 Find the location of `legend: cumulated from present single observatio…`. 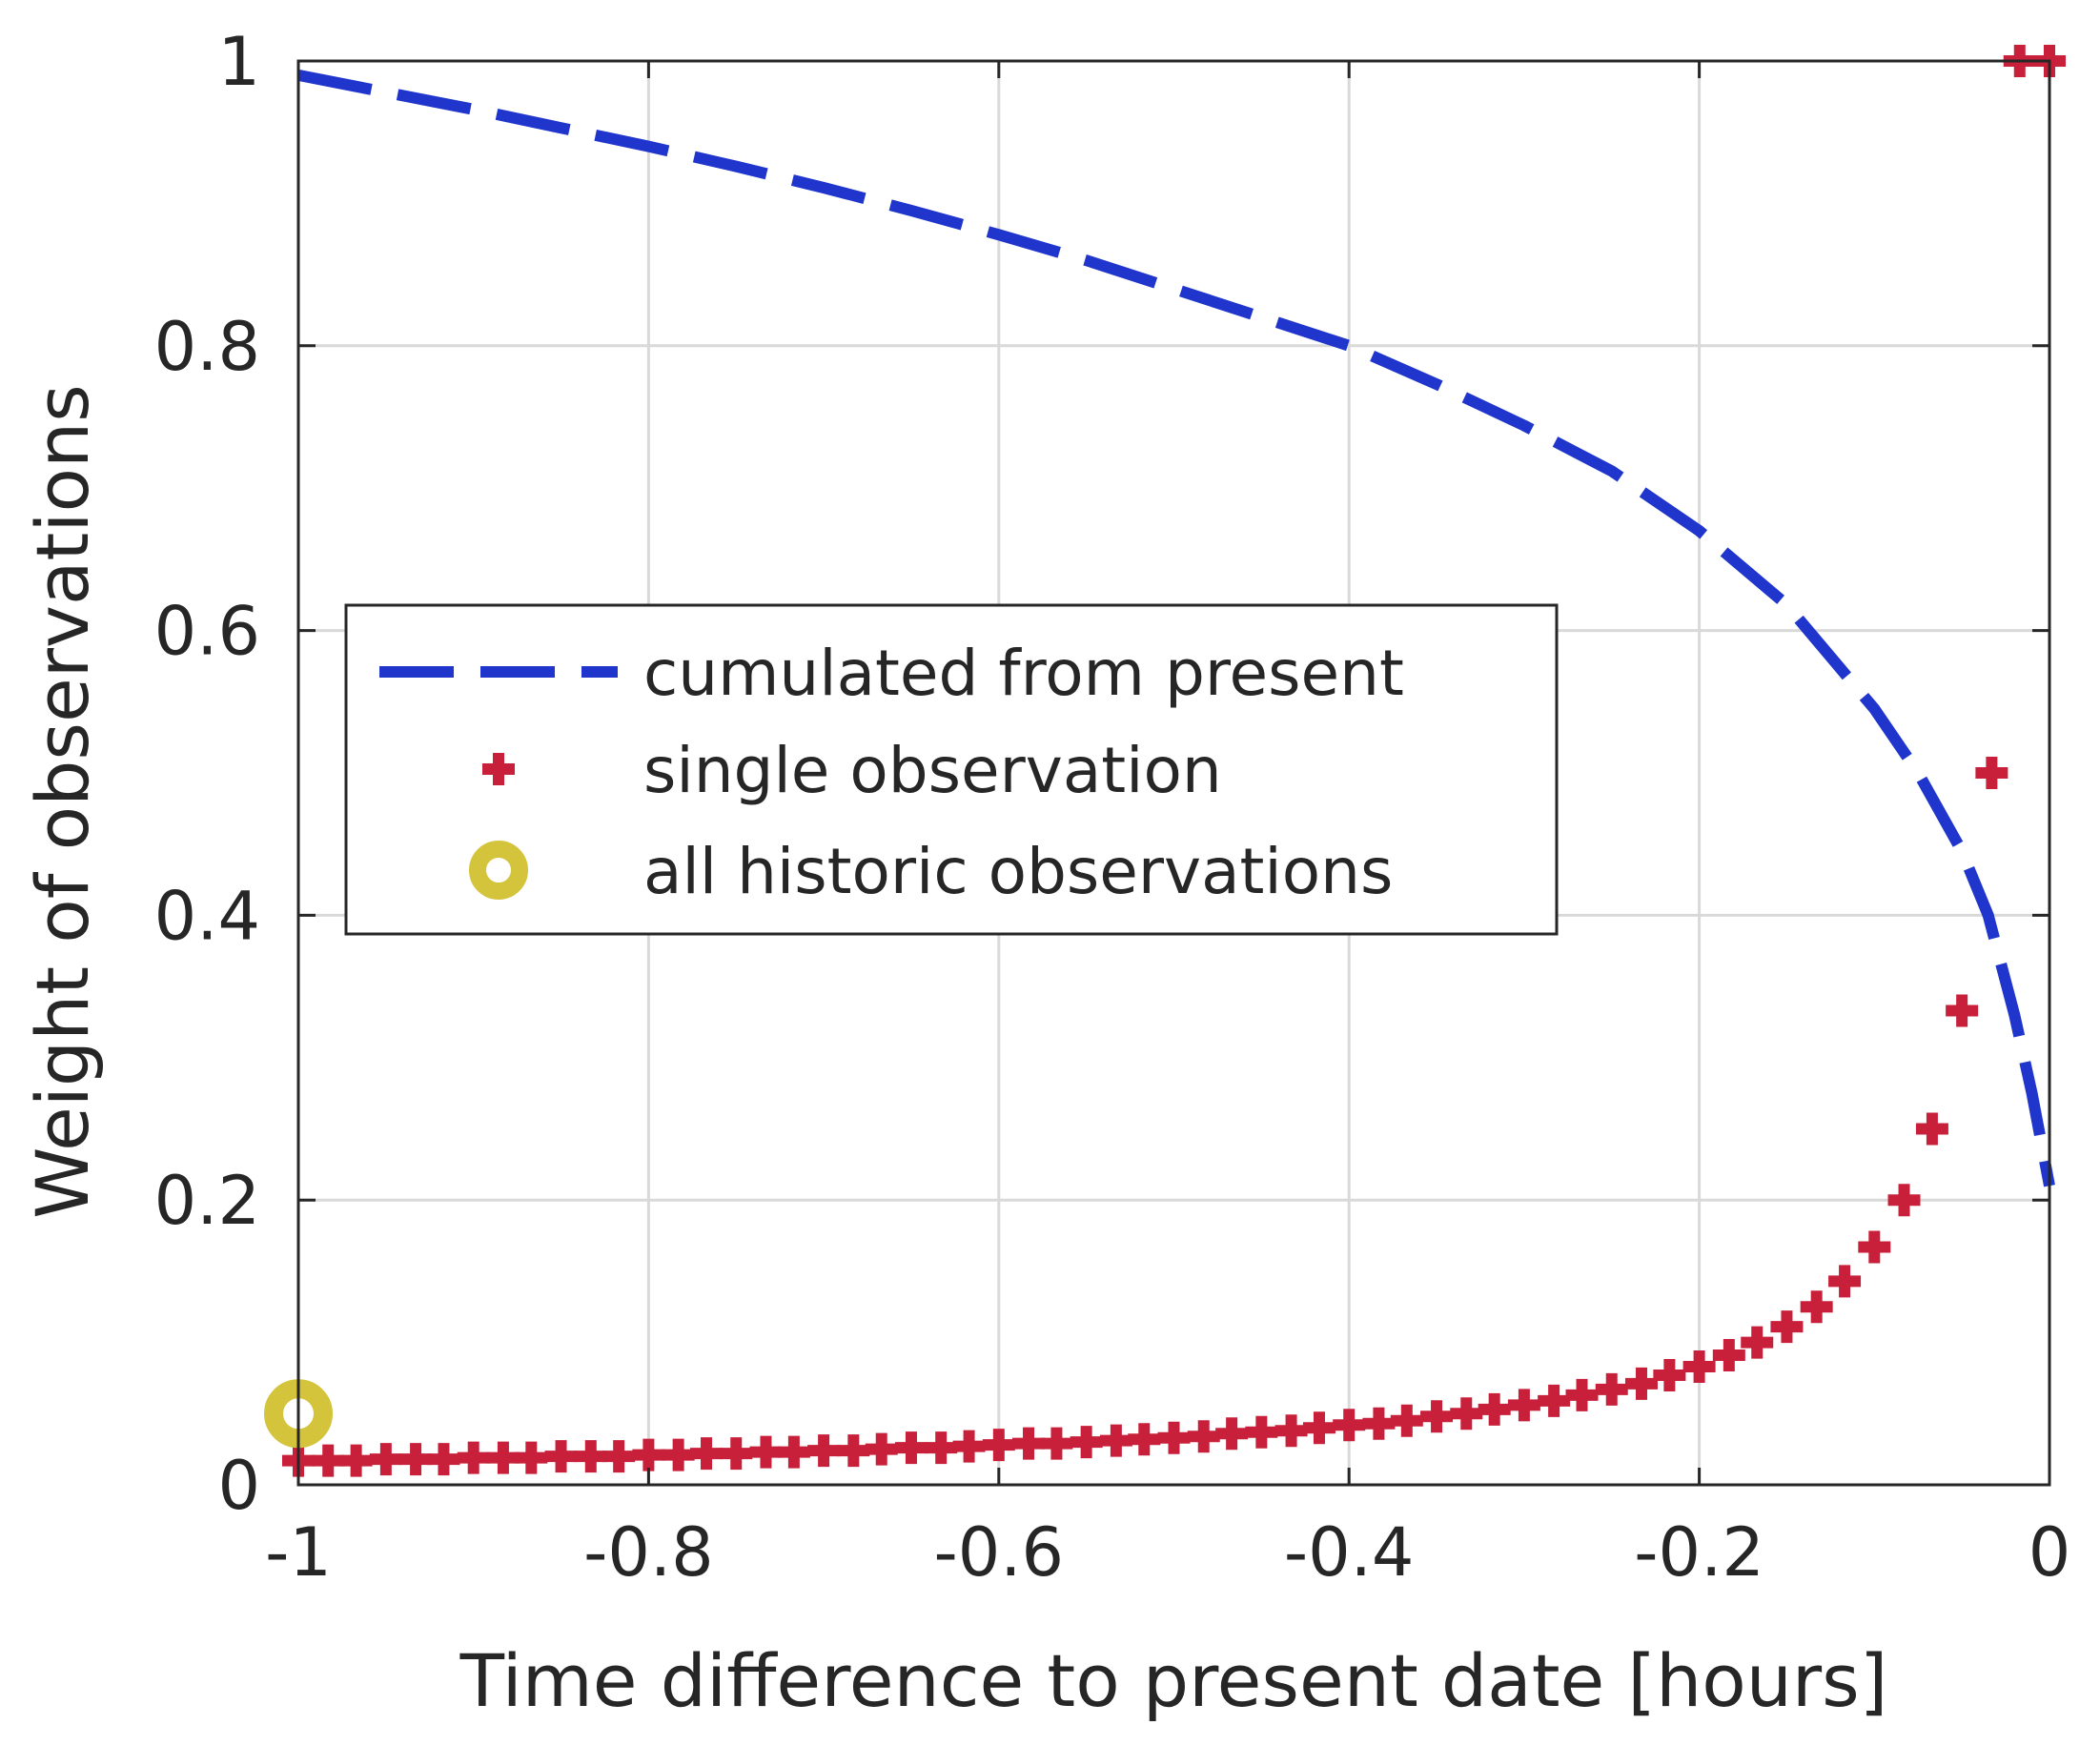

legend: cumulated from present single observatio… is located at coordinates (951, 769).